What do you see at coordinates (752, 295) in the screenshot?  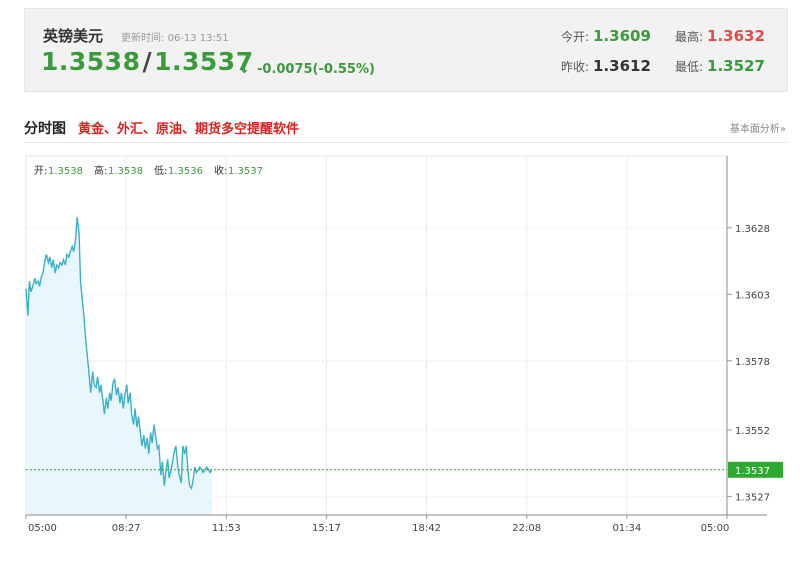 I see `y-tick-label: 1.3603` at bounding box center [752, 295].